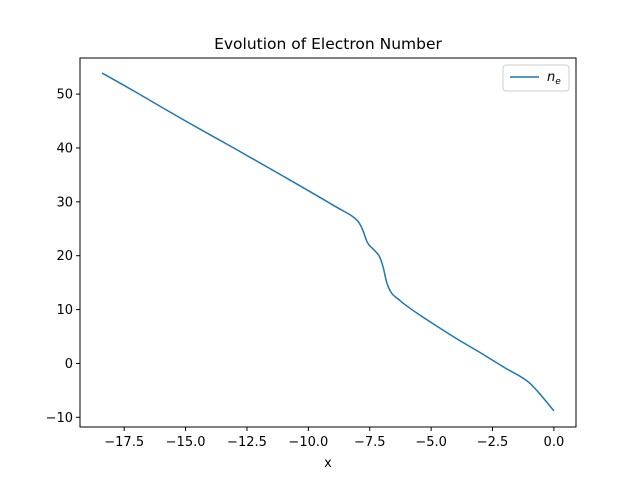 This screenshot has width=640, height=480. Describe the element at coordinates (370, 442) in the screenshot. I see `x-tick-label: −7.5` at that location.